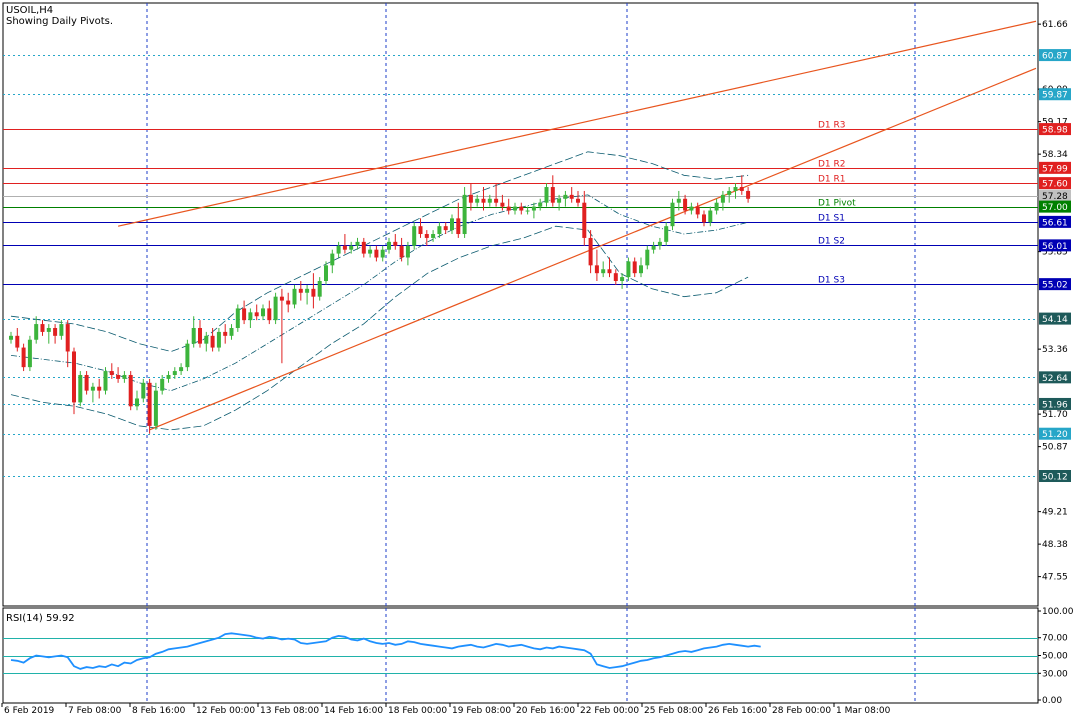  What do you see at coordinates (837, 204) in the screenshot?
I see `pivot-label-3: D1 Pivot` at bounding box center [837, 204].